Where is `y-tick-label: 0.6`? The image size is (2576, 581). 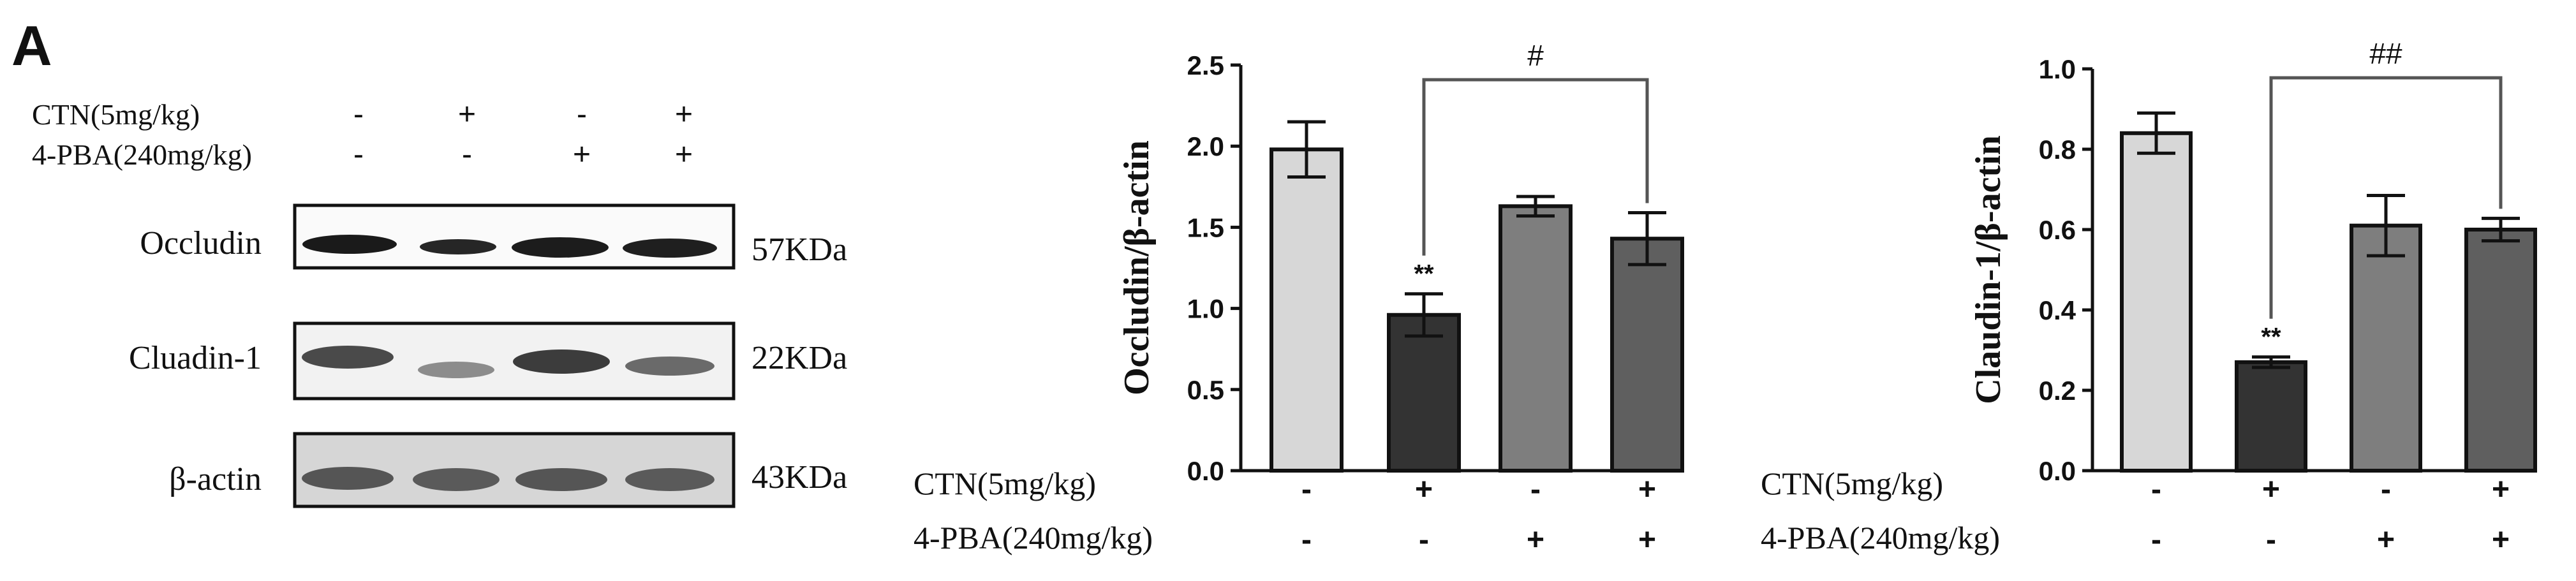
y-tick-label: 0.6 is located at coordinates (2057, 230).